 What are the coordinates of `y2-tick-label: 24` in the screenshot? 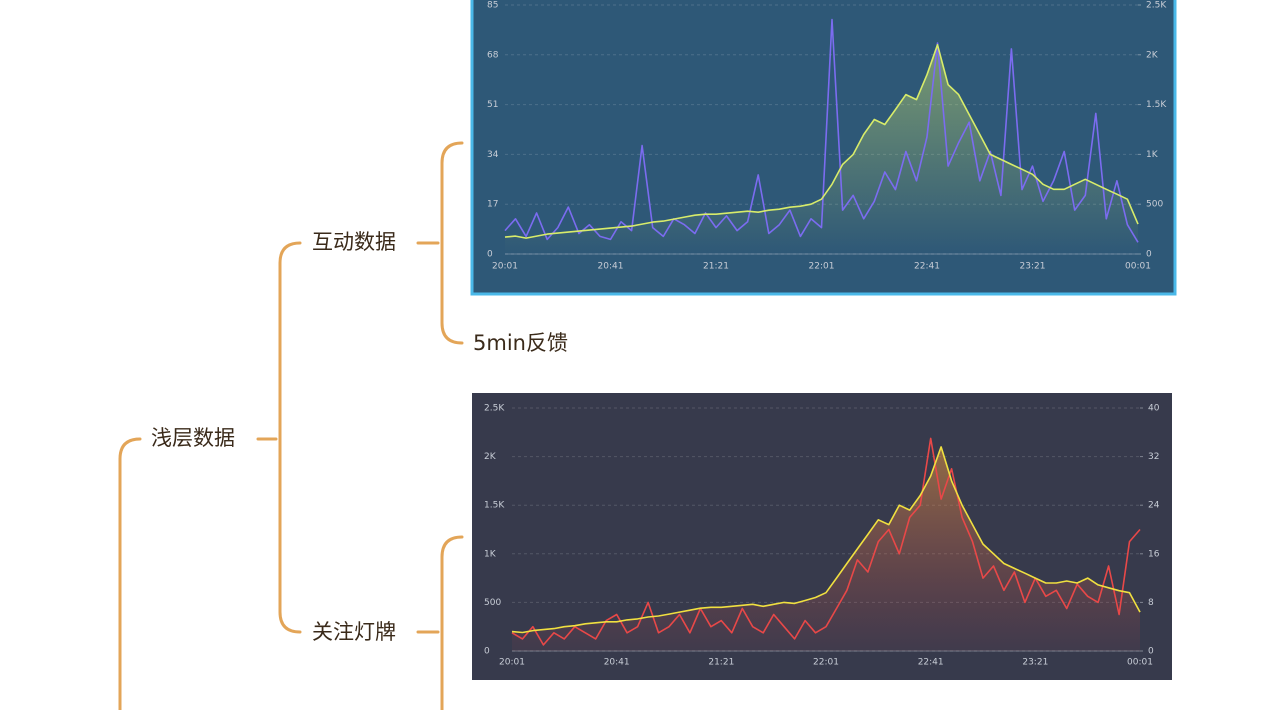 It's located at (1154, 506).